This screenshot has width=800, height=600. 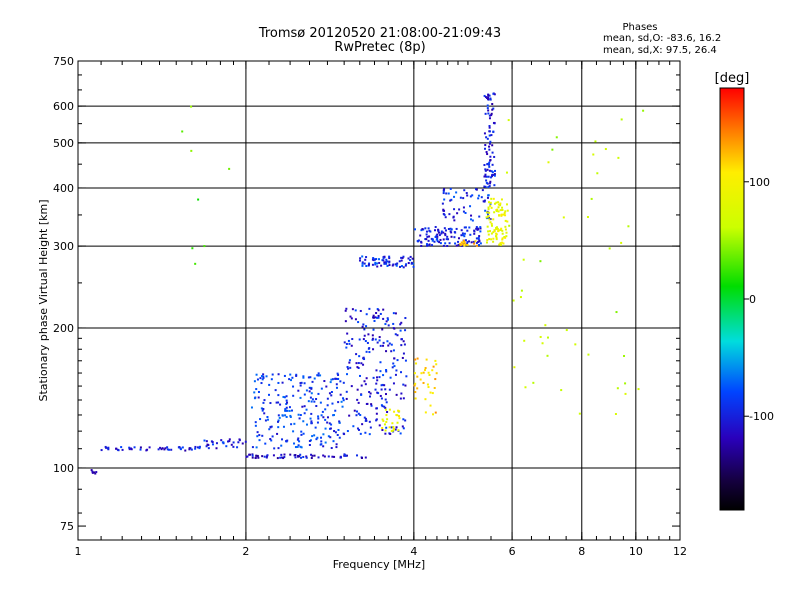 I want to click on x-tick-label: 10, so click(x=636, y=551).